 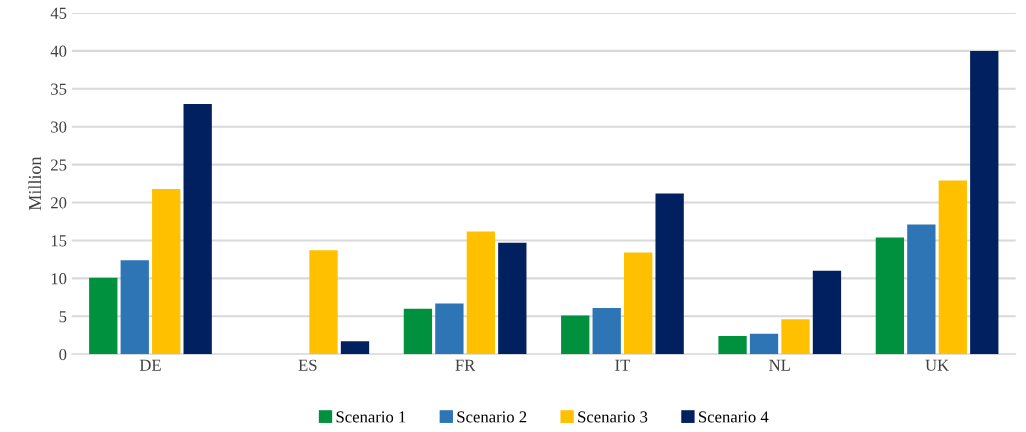 I want to click on y-tick-label: 10, so click(x=59, y=279).